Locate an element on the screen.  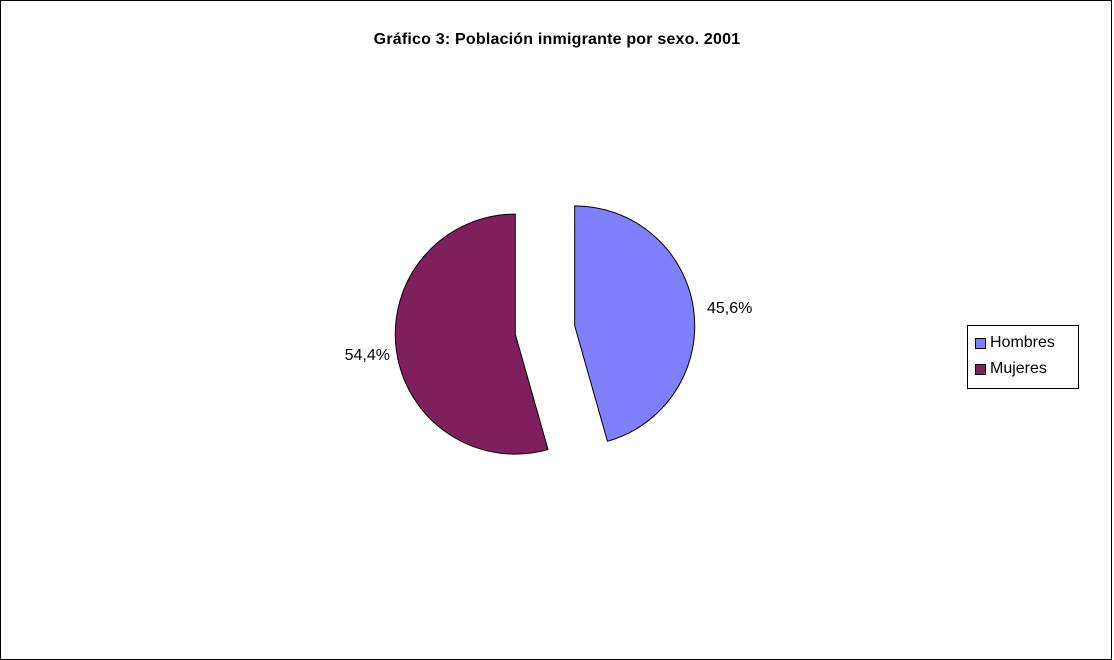
data-label-mujeres: 54,4% is located at coordinates (367, 355).